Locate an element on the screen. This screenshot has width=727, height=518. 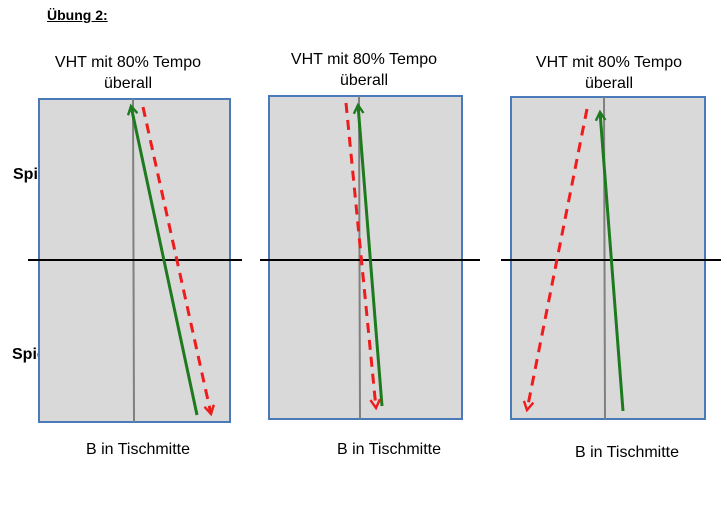
diagram-3-heading-line1: VHT mit 80% Tempo is located at coordinates (609, 62).